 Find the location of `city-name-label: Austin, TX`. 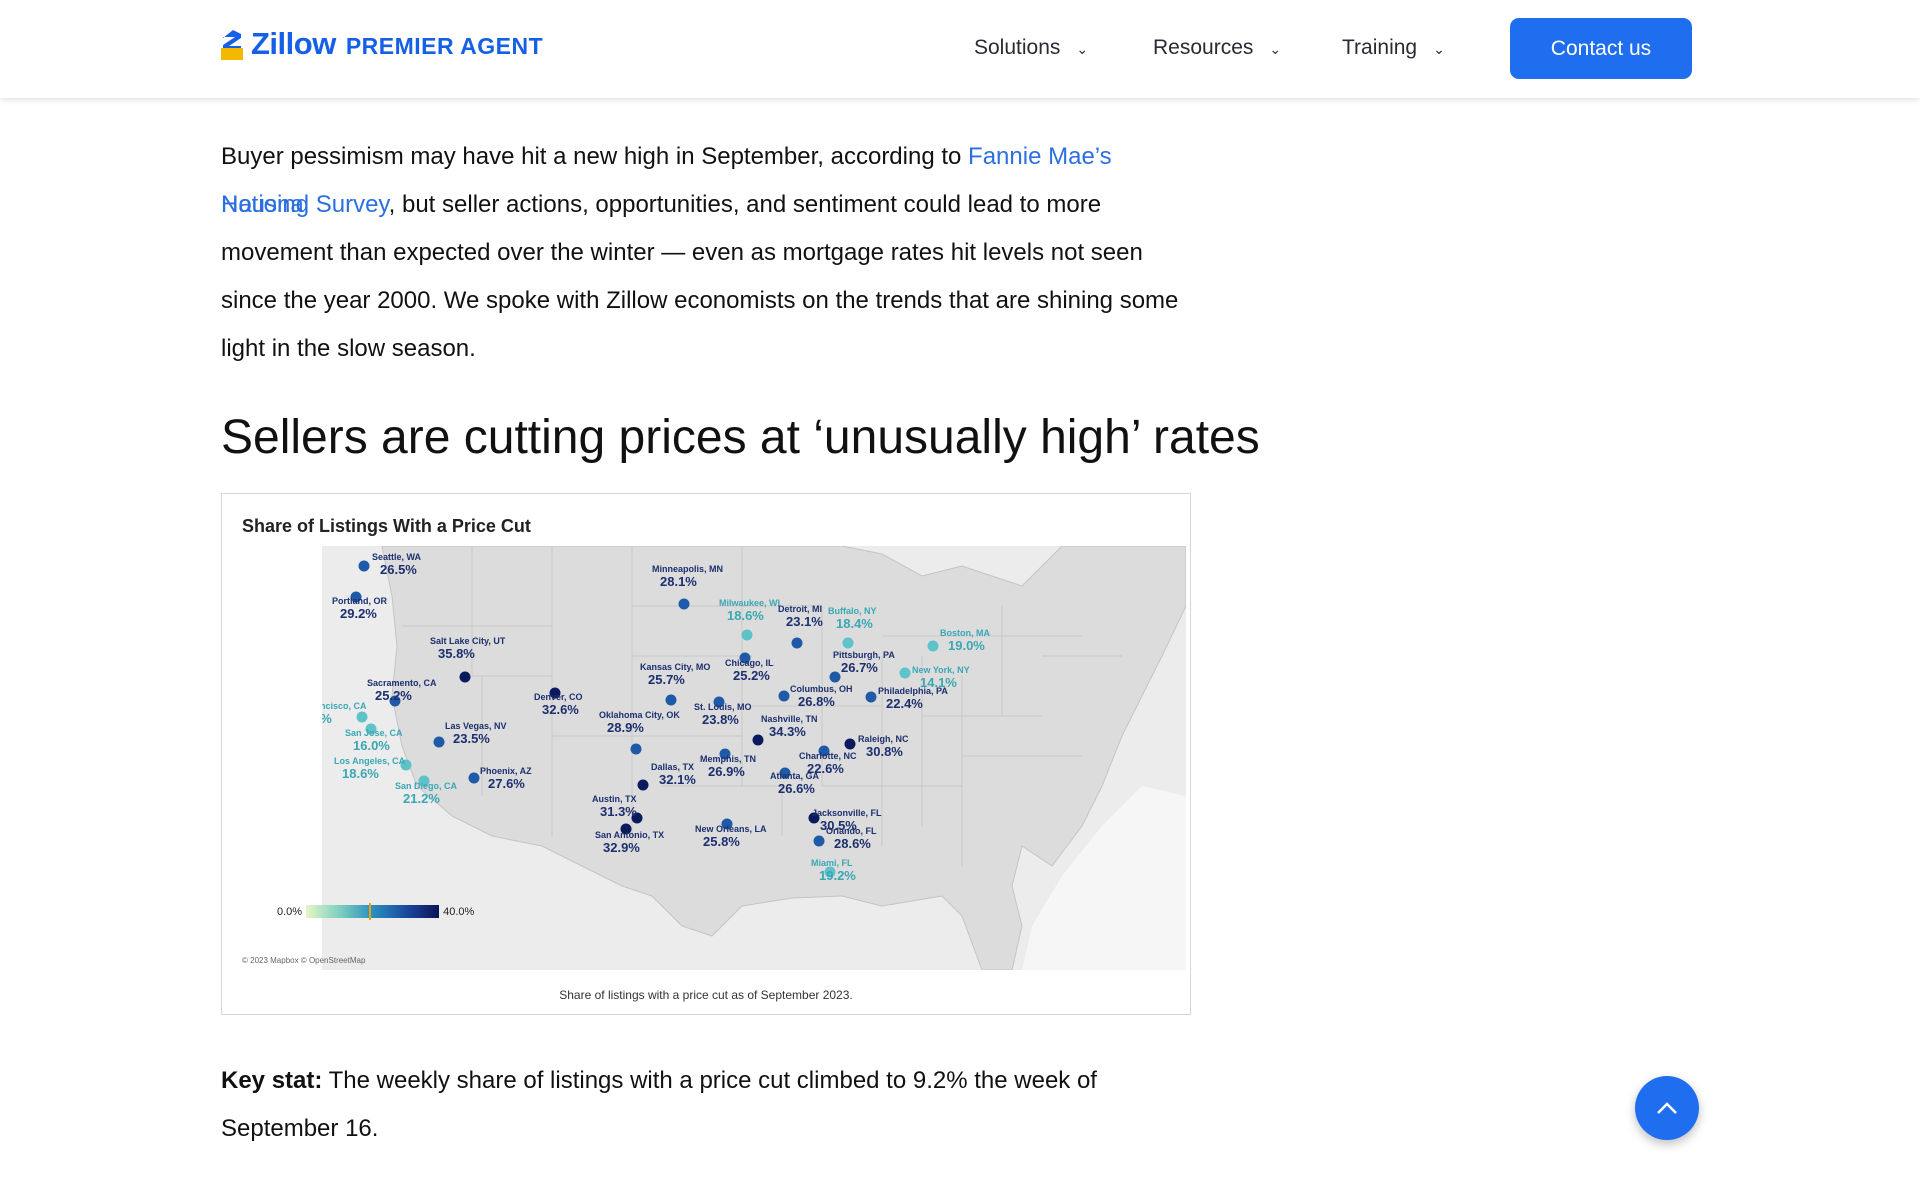

city-name-label: Austin, TX is located at coordinates (614, 799).